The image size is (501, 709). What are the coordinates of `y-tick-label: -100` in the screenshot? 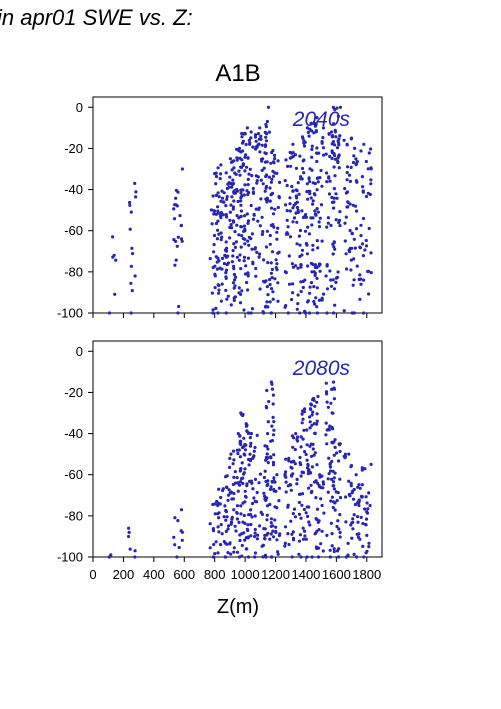 It's located at (70, 313).